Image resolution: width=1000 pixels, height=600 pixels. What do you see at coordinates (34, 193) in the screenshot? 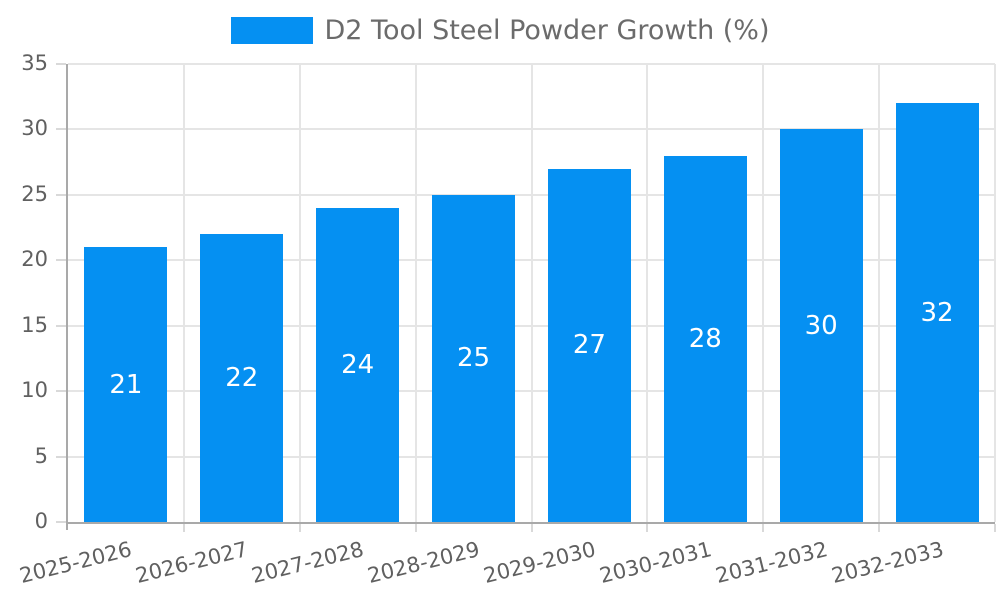
I see `y-tick-label: 25` at bounding box center [34, 193].